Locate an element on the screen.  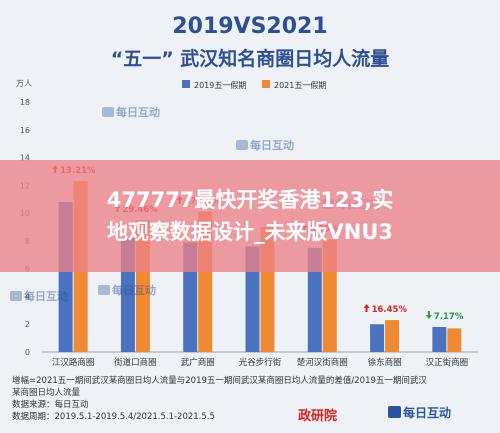
x-tick-label: 汉正街商圈 is located at coordinates (447, 362).